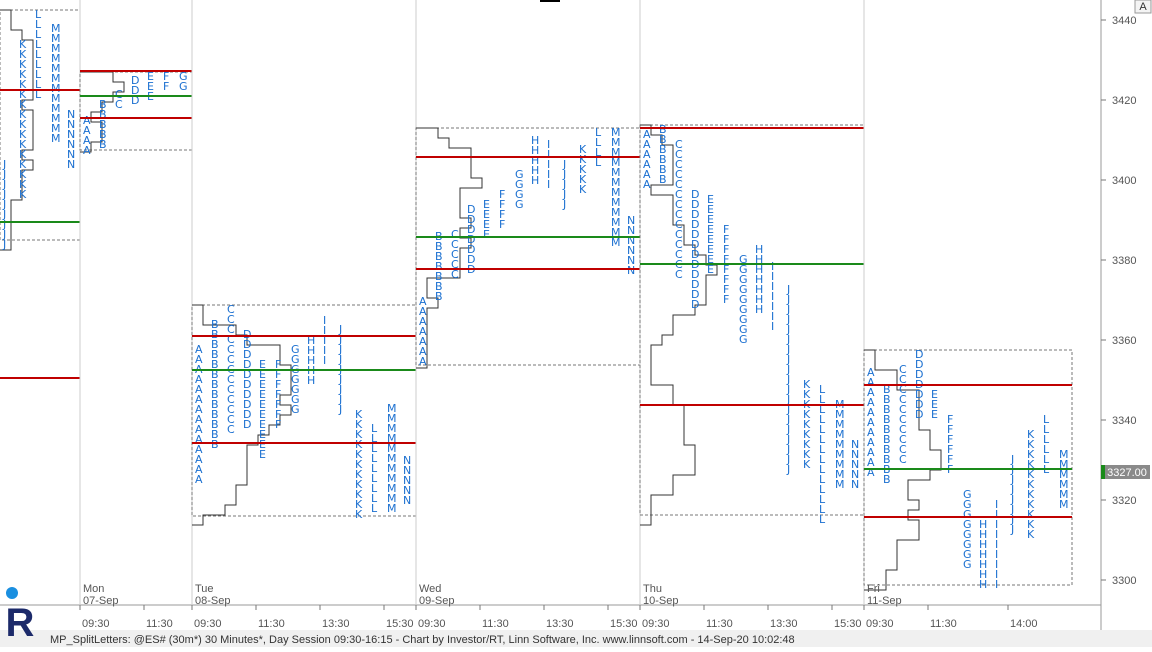 The image size is (1152, 652). Describe the element at coordinates (304, 410) in the screenshot. I see `profile-box` at that location.